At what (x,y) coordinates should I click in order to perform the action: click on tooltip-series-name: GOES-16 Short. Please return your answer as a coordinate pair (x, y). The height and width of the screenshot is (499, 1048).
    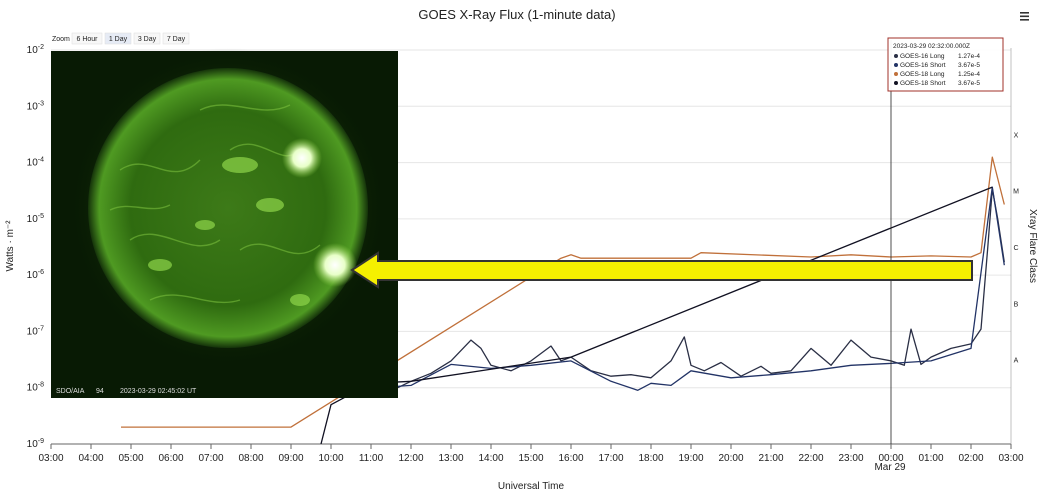
    Looking at the image, I should click on (923, 65).